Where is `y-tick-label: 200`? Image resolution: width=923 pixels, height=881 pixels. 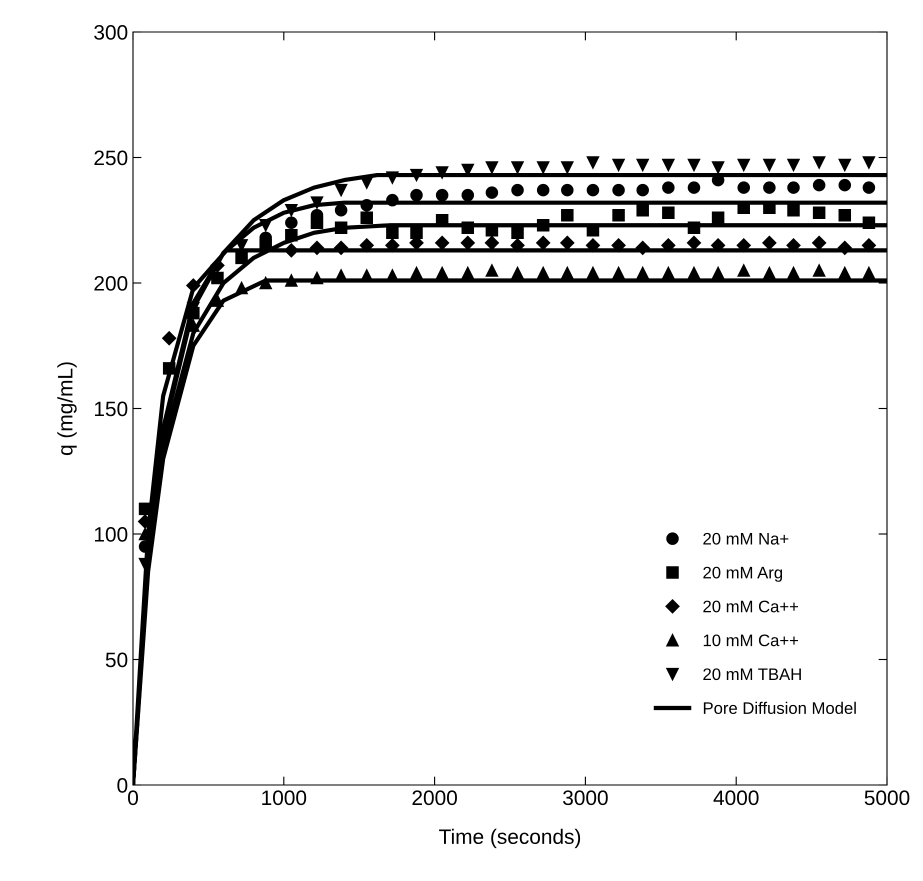
y-tick-label: 200 is located at coordinates (111, 283).